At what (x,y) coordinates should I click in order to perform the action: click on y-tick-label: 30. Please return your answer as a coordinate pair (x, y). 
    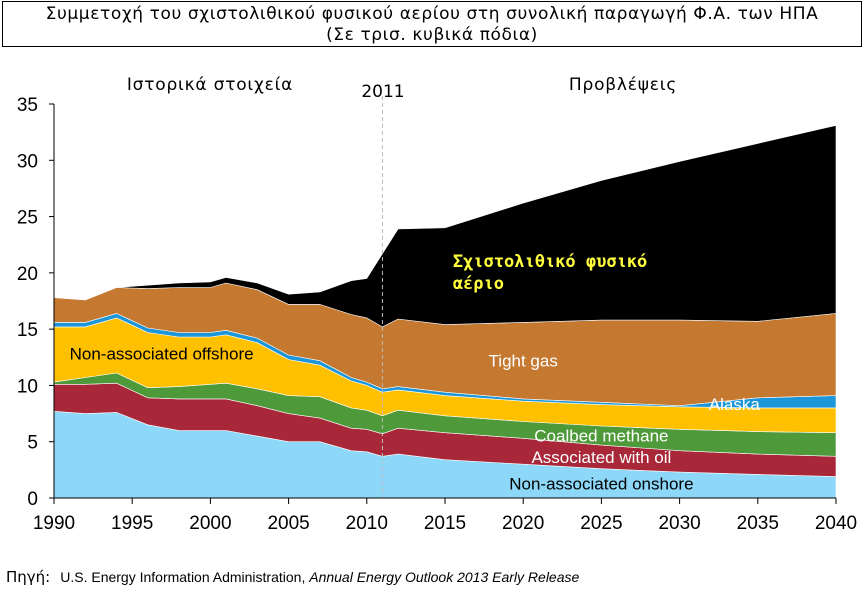
    Looking at the image, I should click on (27, 161).